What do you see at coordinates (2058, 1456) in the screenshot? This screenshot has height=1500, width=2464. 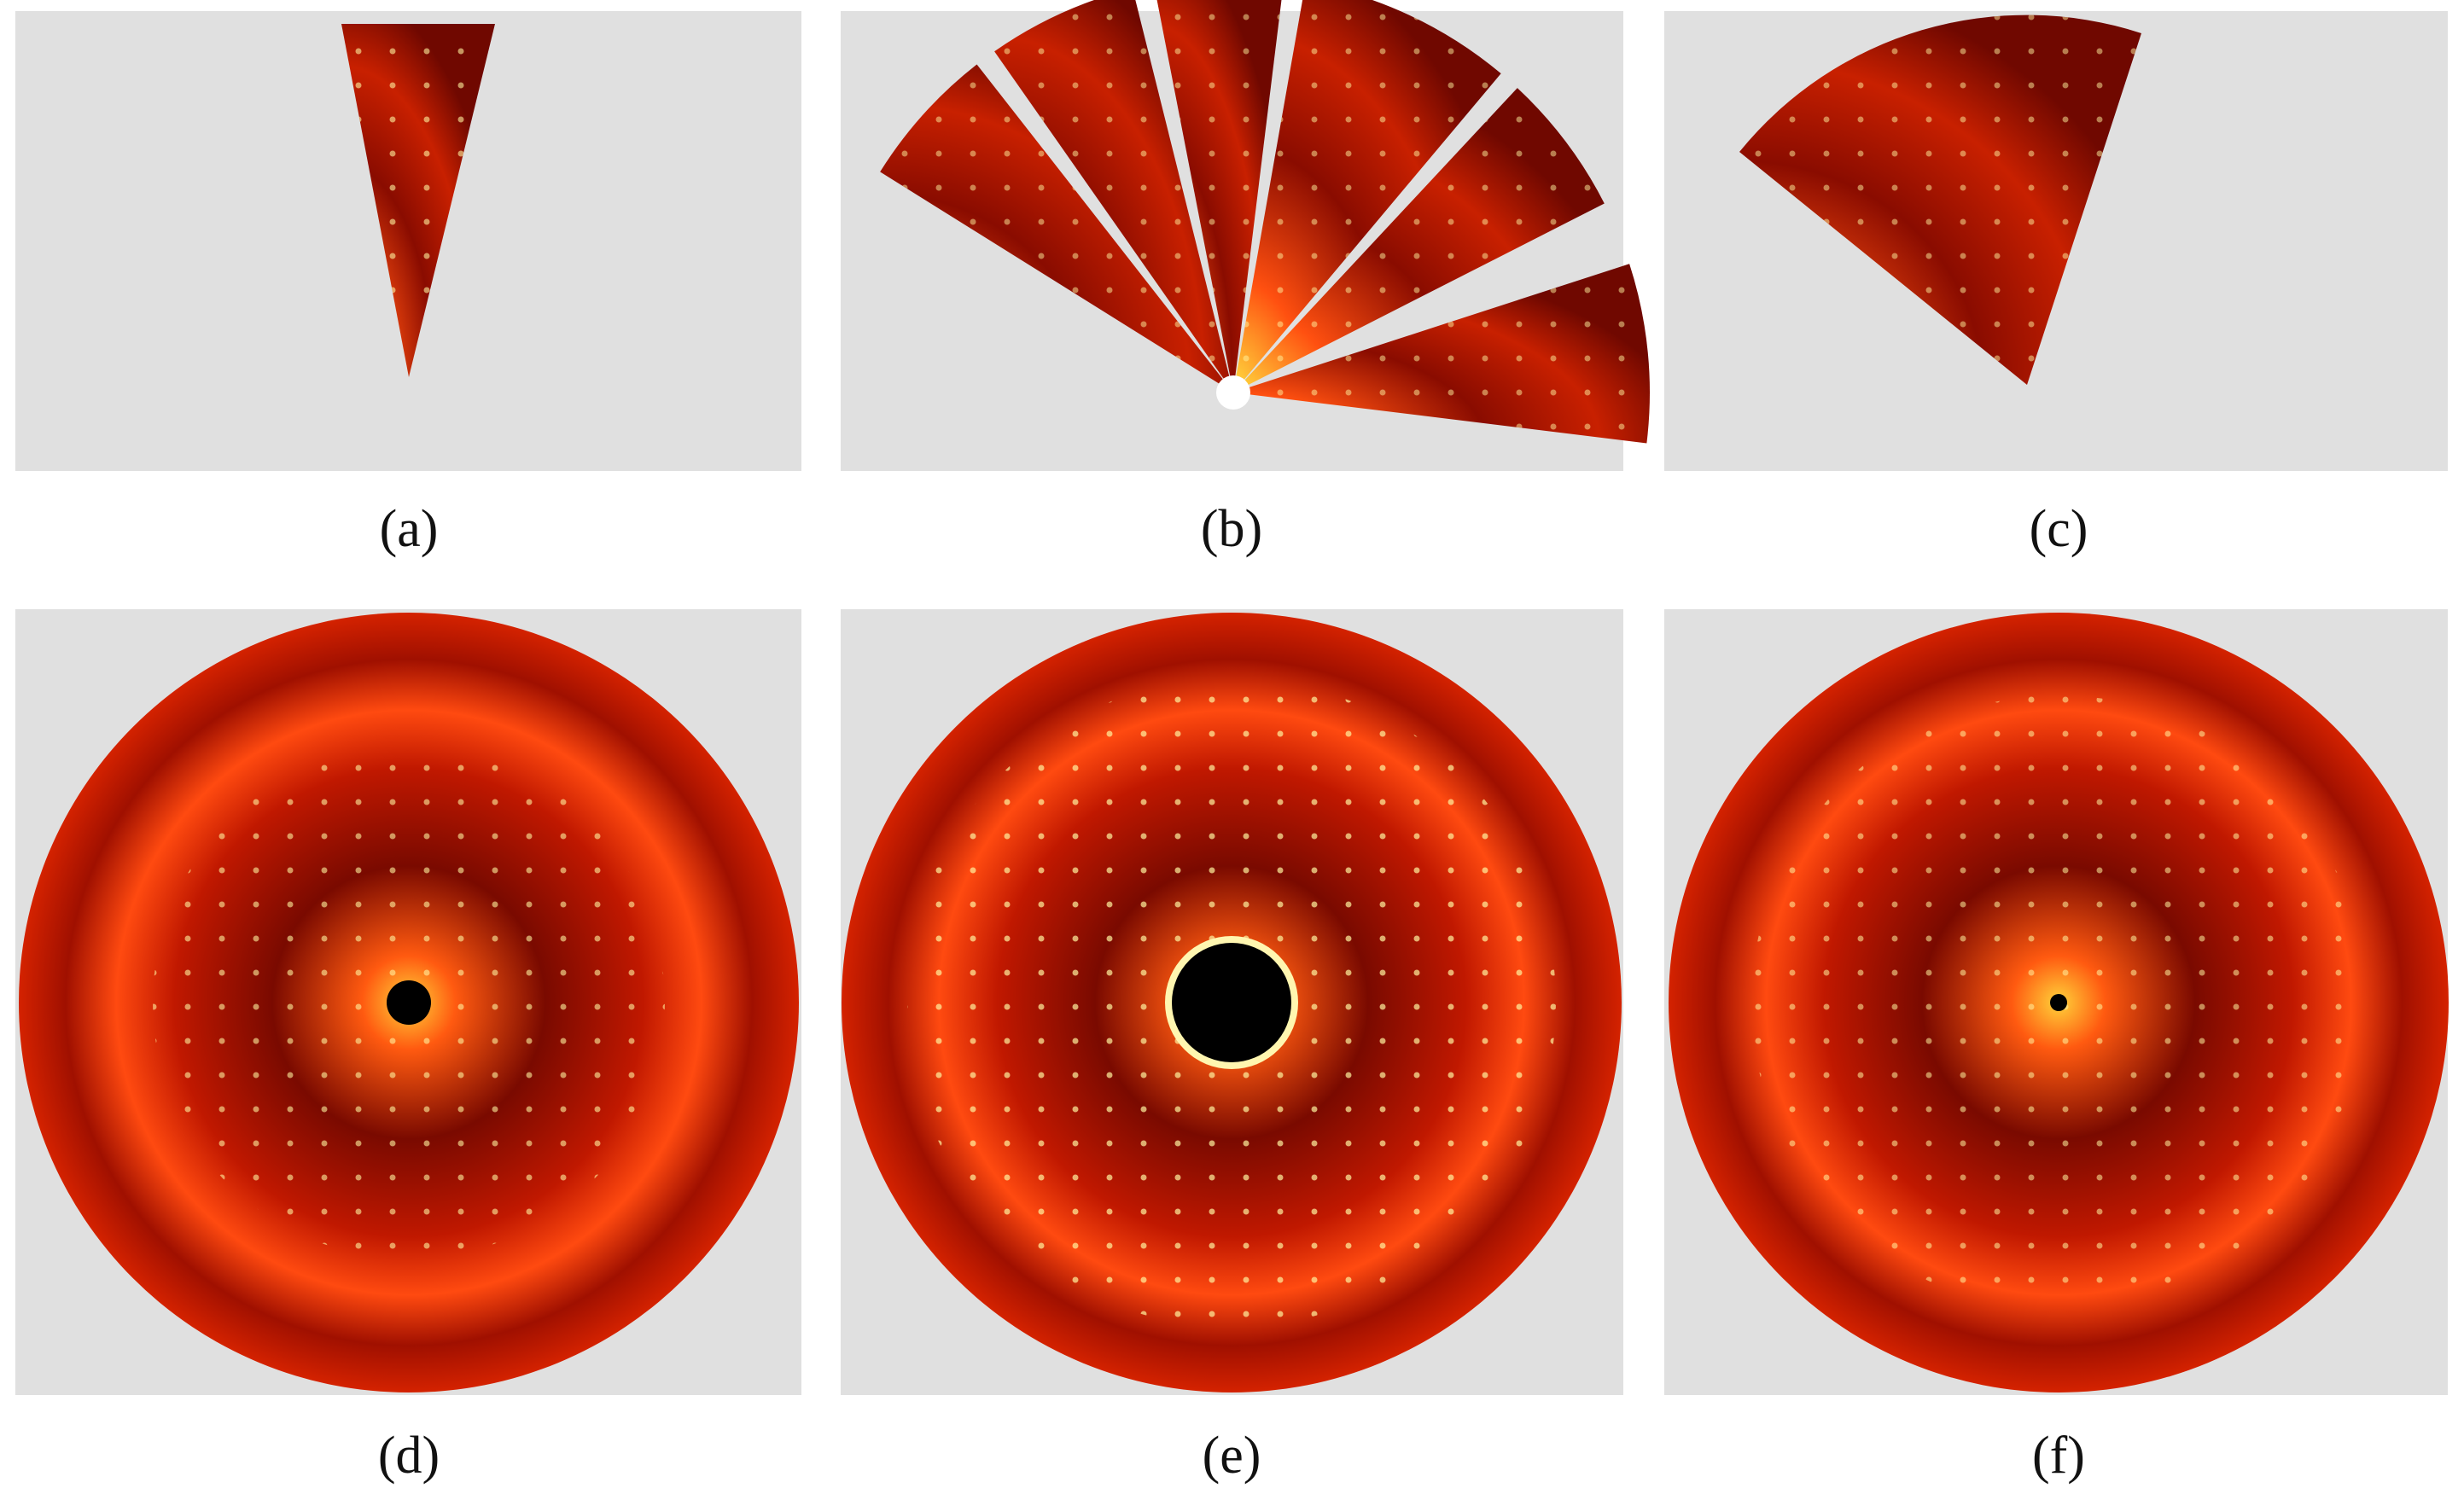 I see `panel-label: (f)` at bounding box center [2058, 1456].